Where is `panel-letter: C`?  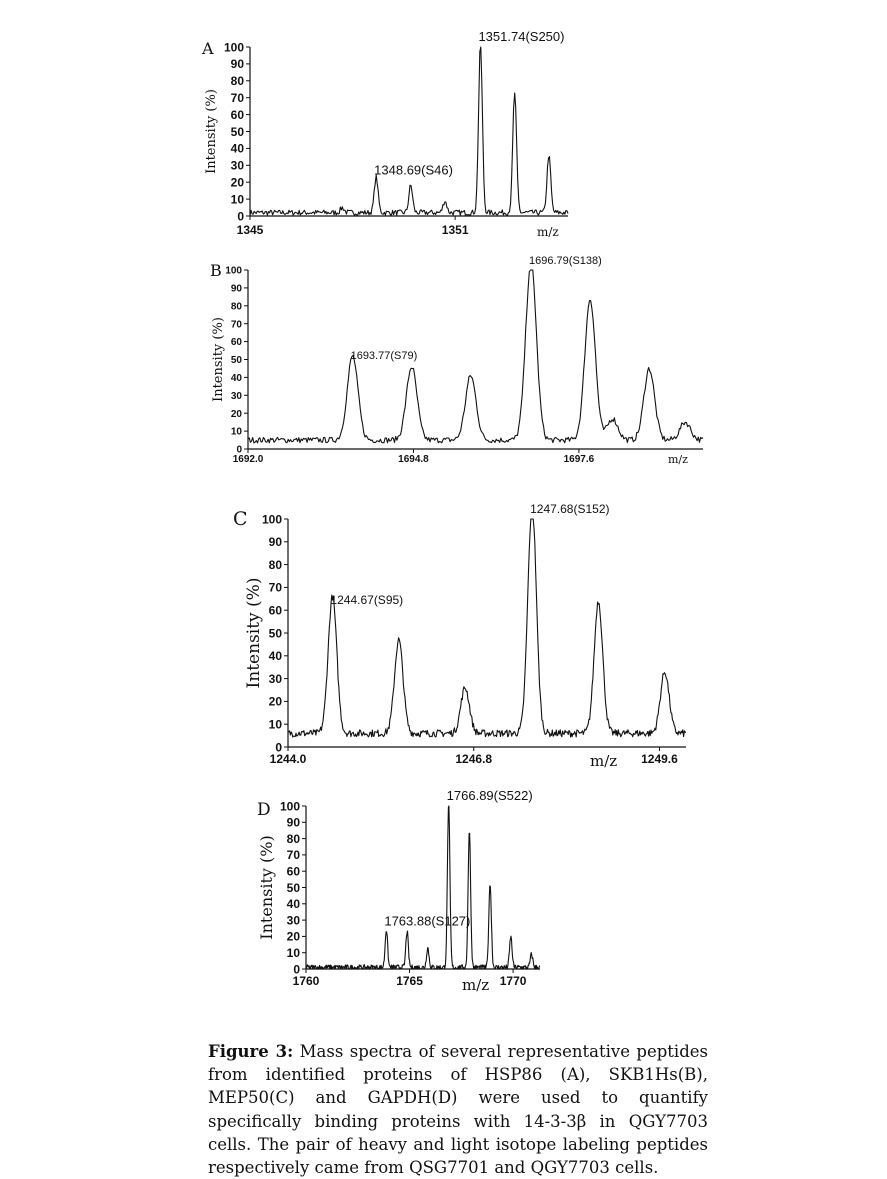 panel-letter: C is located at coordinates (240, 519).